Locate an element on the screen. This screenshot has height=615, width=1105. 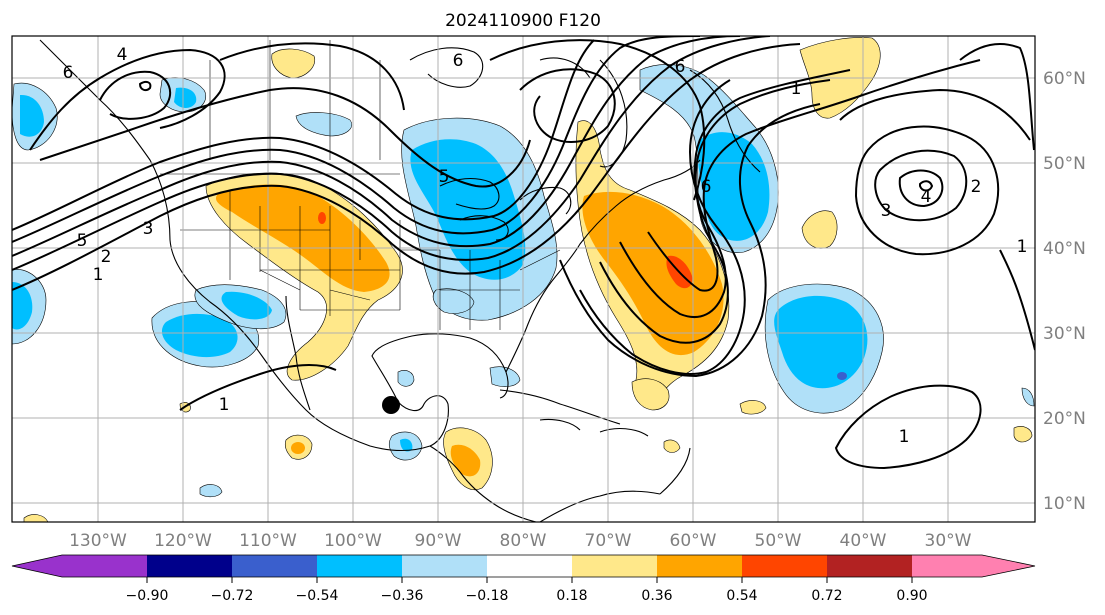
lon-label: 30°W is located at coordinates (948, 541).